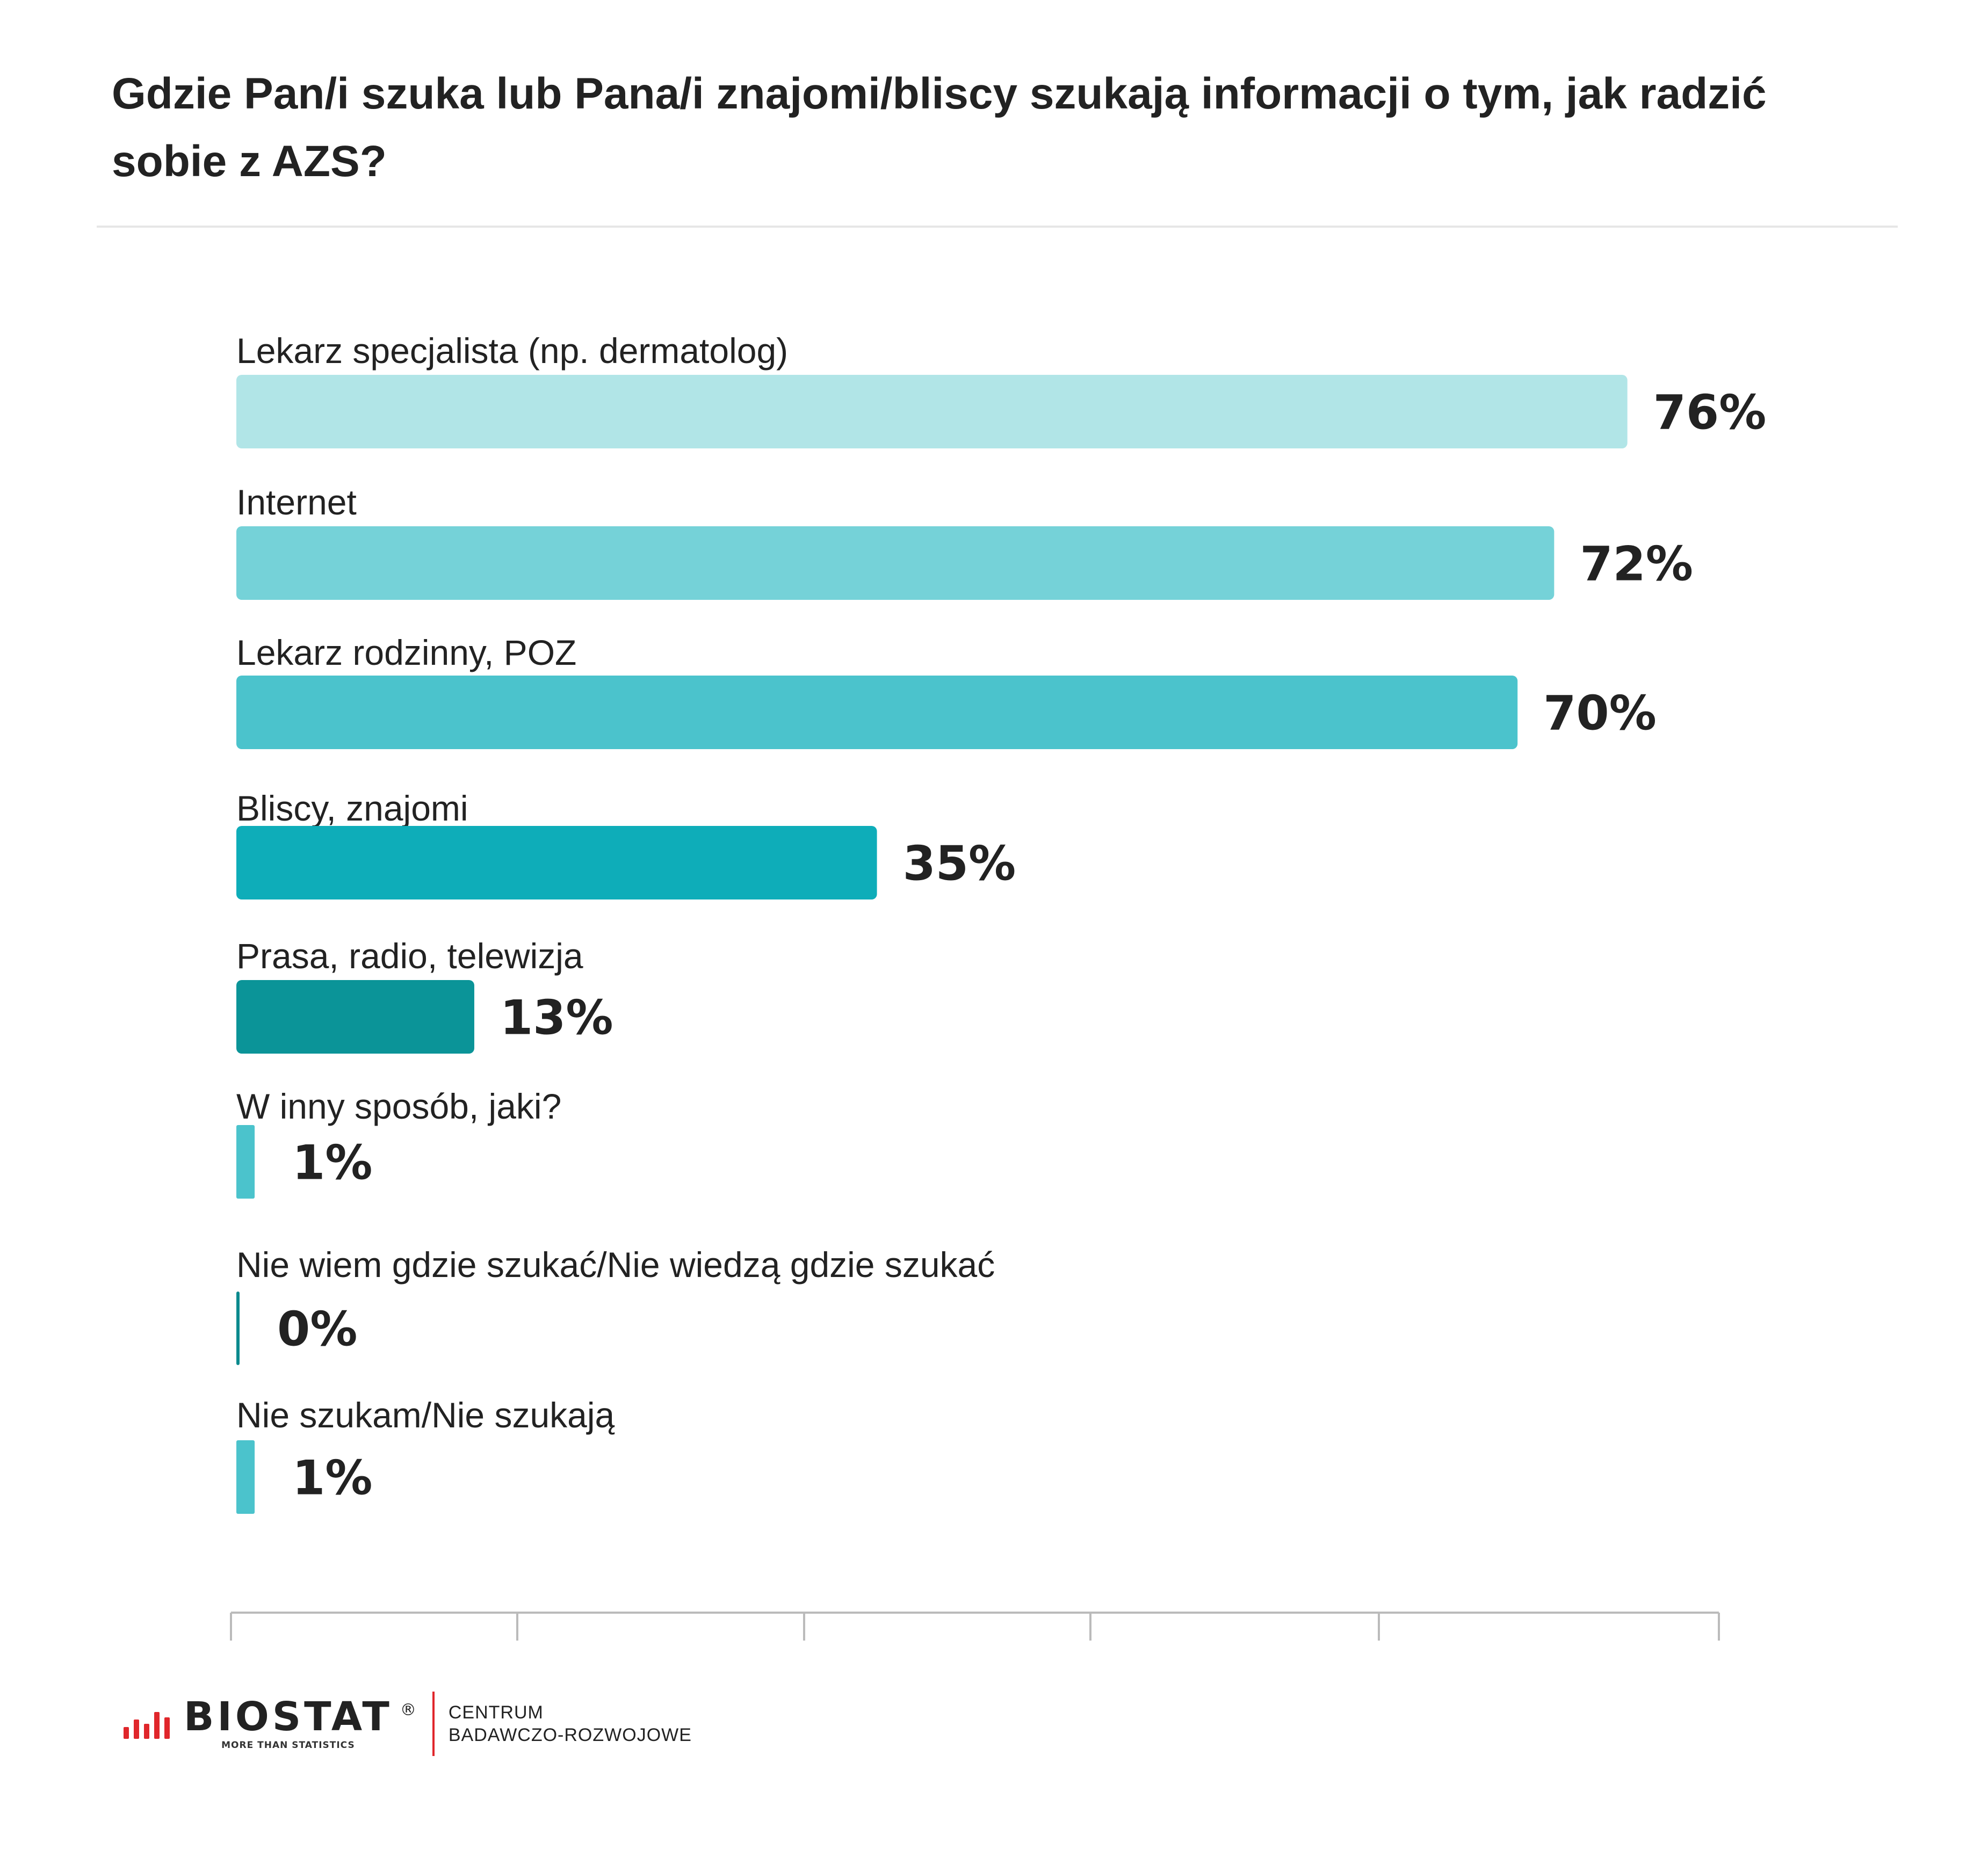  I want to click on registered-mark: ®, so click(408, 1711).